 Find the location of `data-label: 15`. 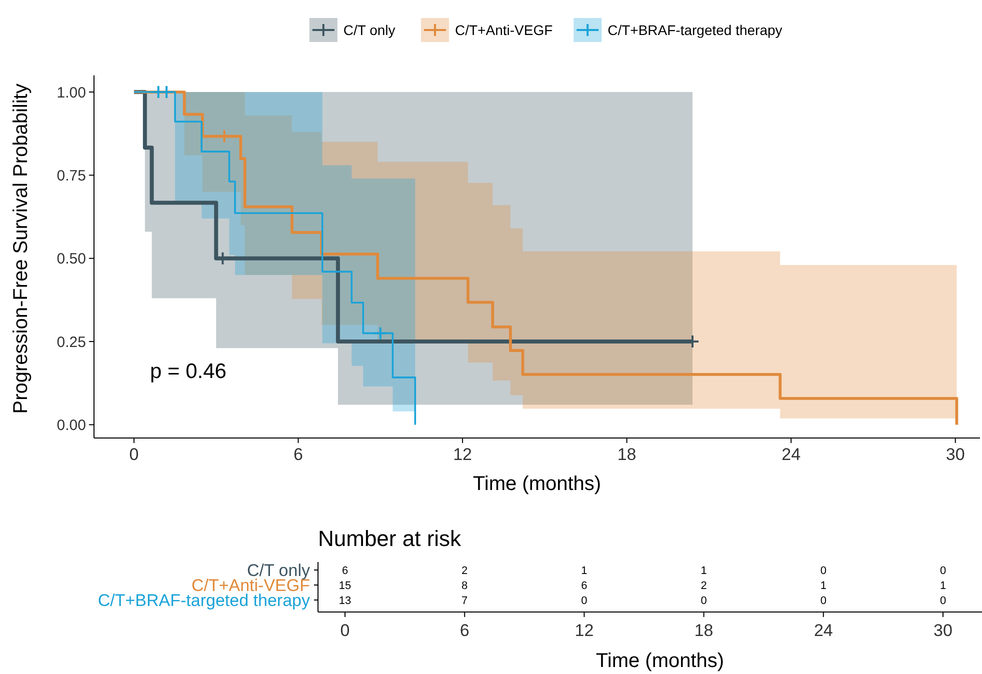

data-label: 15 is located at coordinates (345, 586).